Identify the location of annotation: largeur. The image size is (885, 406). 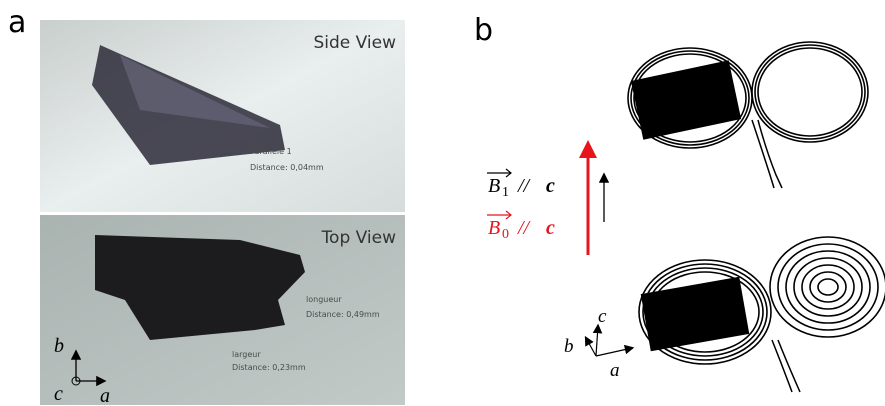
(246, 354).